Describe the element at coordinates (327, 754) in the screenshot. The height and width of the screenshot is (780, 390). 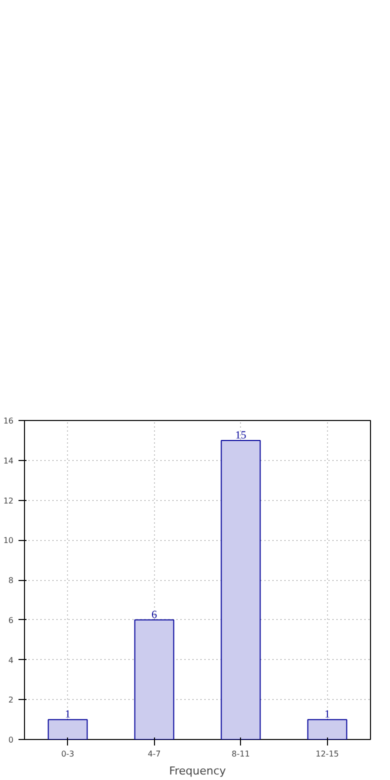
I see `x-tick-label: 12-15` at that location.